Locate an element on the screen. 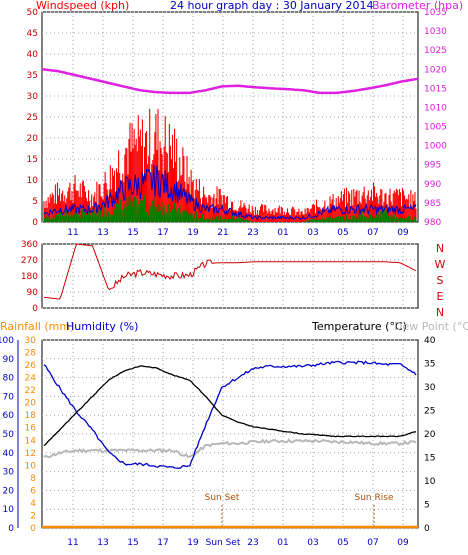 This screenshot has height=555, width=468. wind-x-tick-label: 17 is located at coordinates (162, 233).